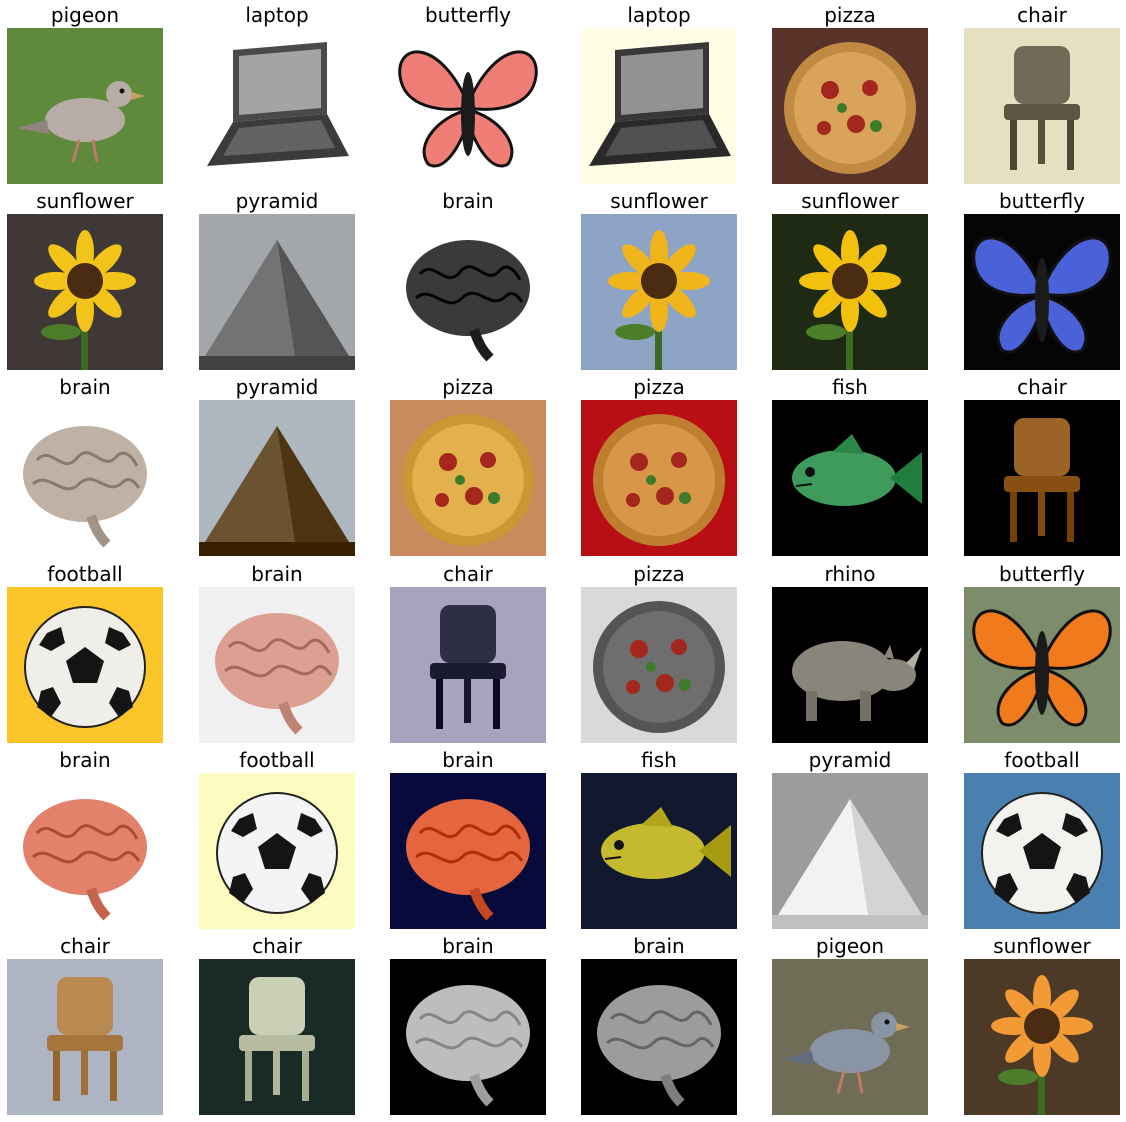 This screenshot has height=1122, width=1126. What do you see at coordinates (850, 387) in the screenshot?
I see `cell-label: fish` at bounding box center [850, 387].